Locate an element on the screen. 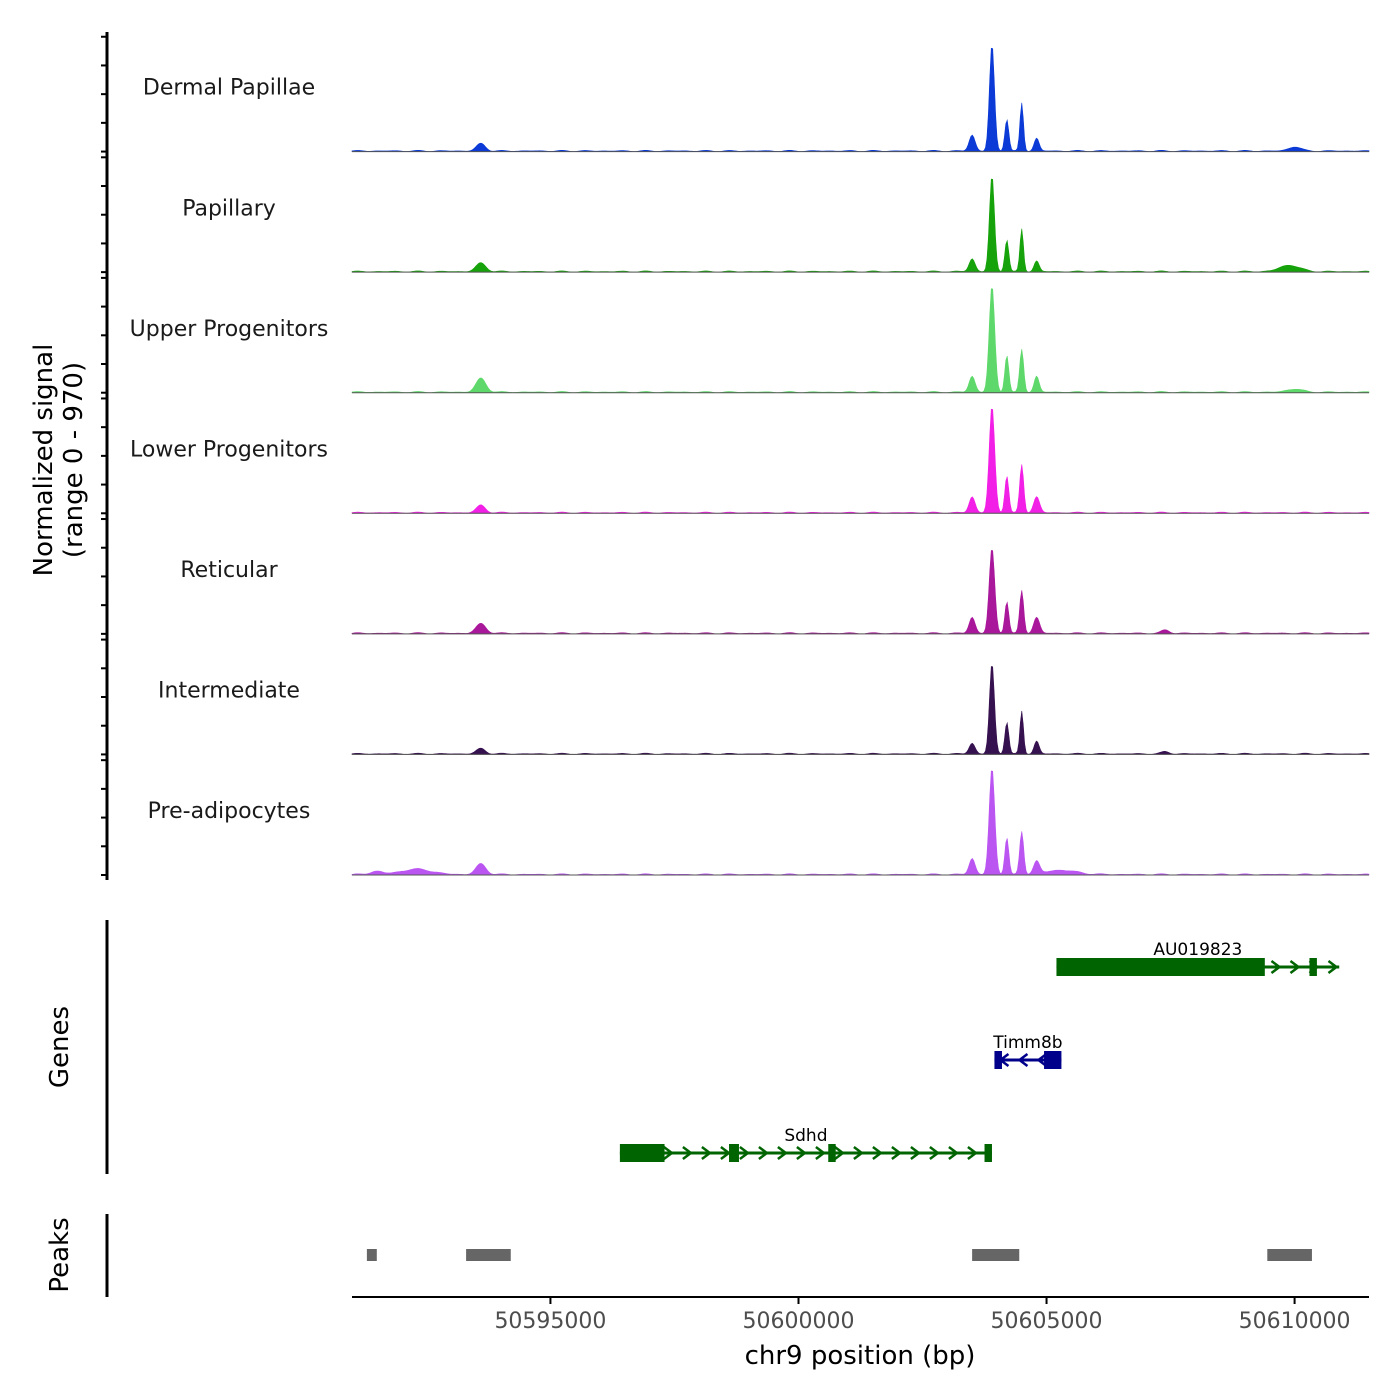 The width and height of the screenshot is (1400, 1400). coverage-track: Lower Progenitors is located at coordinates (750, 461).